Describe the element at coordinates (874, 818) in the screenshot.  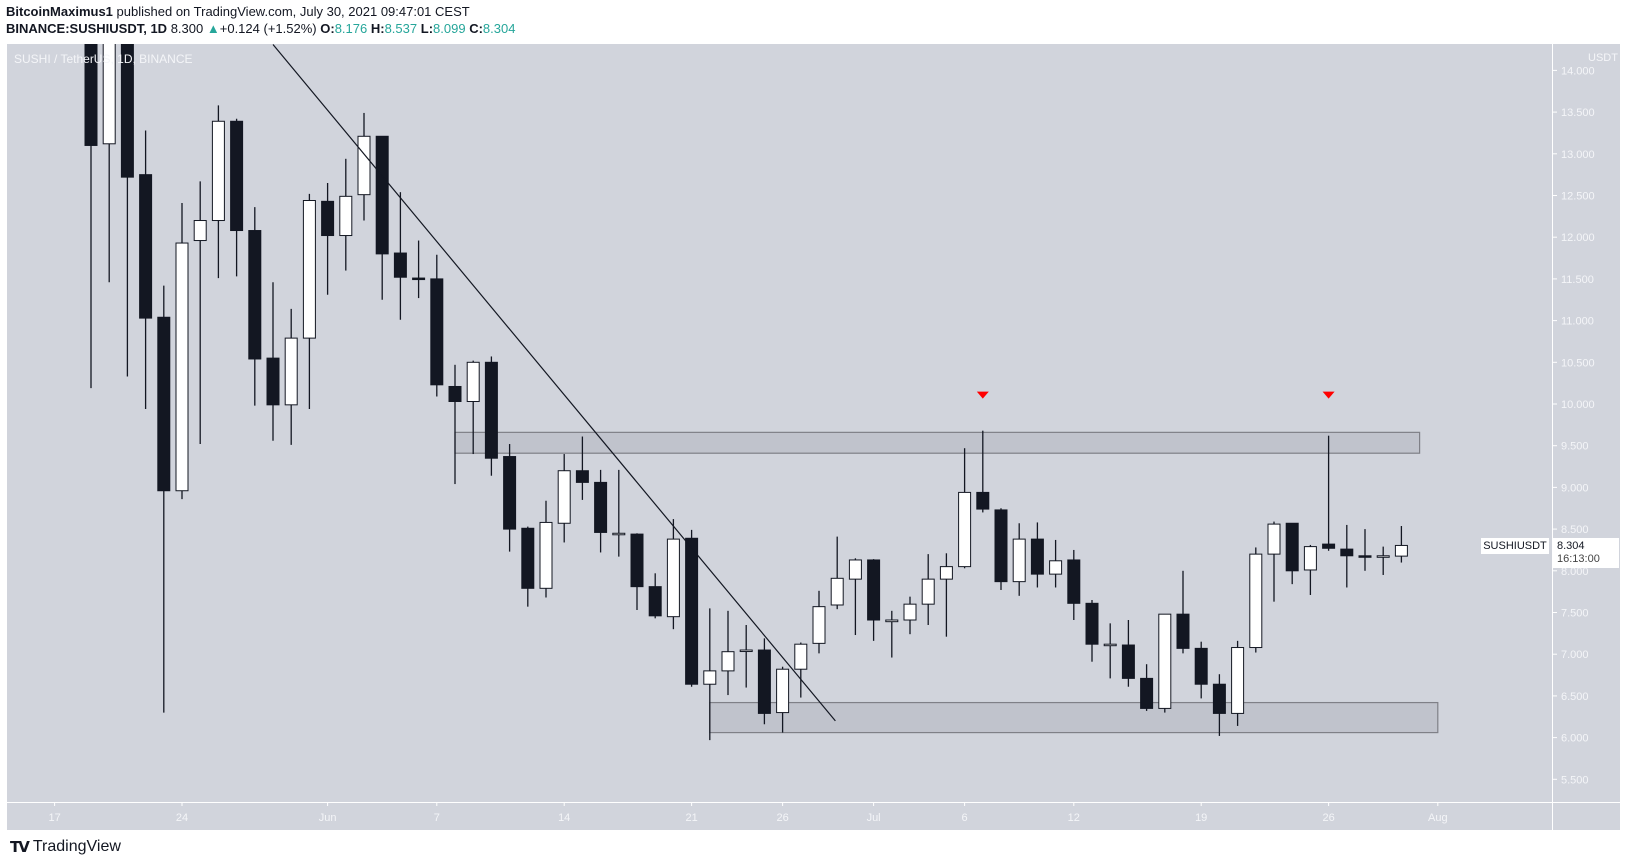
I see `time-tick-label: Jul` at that location.